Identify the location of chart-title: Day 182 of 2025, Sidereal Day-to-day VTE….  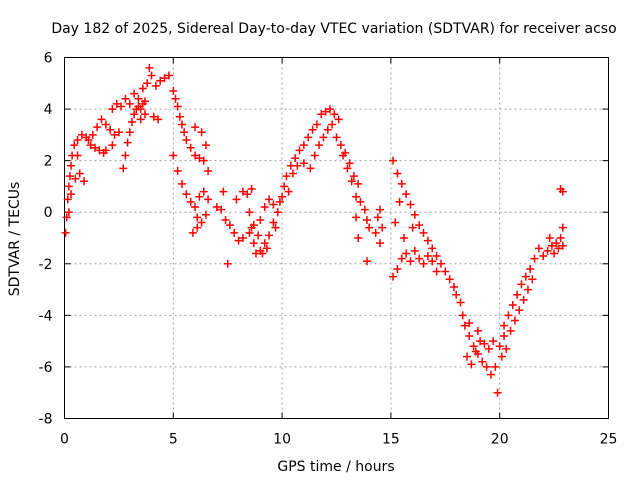
(333, 29).